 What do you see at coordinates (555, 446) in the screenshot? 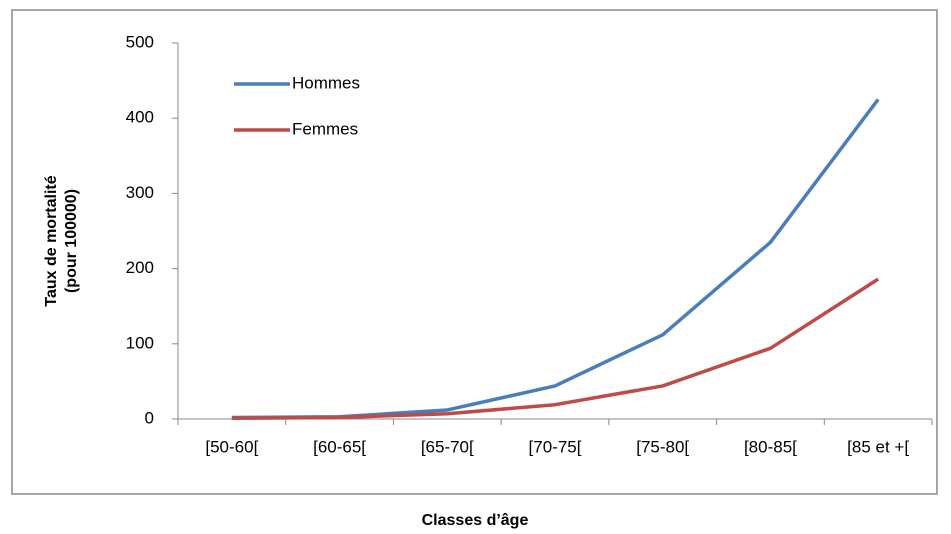
I see `x-tick-label: [70-75[` at bounding box center [555, 446].